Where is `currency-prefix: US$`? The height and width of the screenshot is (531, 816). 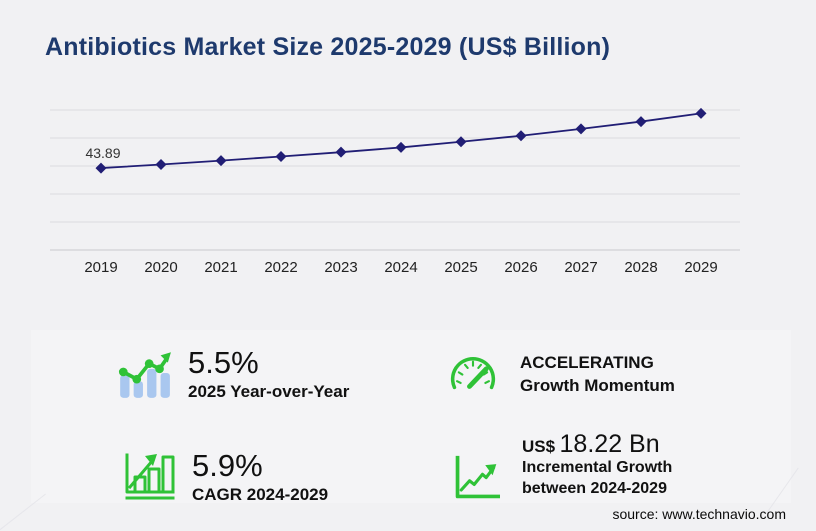
currency-prefix: US$ is located at coordinates (539, 446).